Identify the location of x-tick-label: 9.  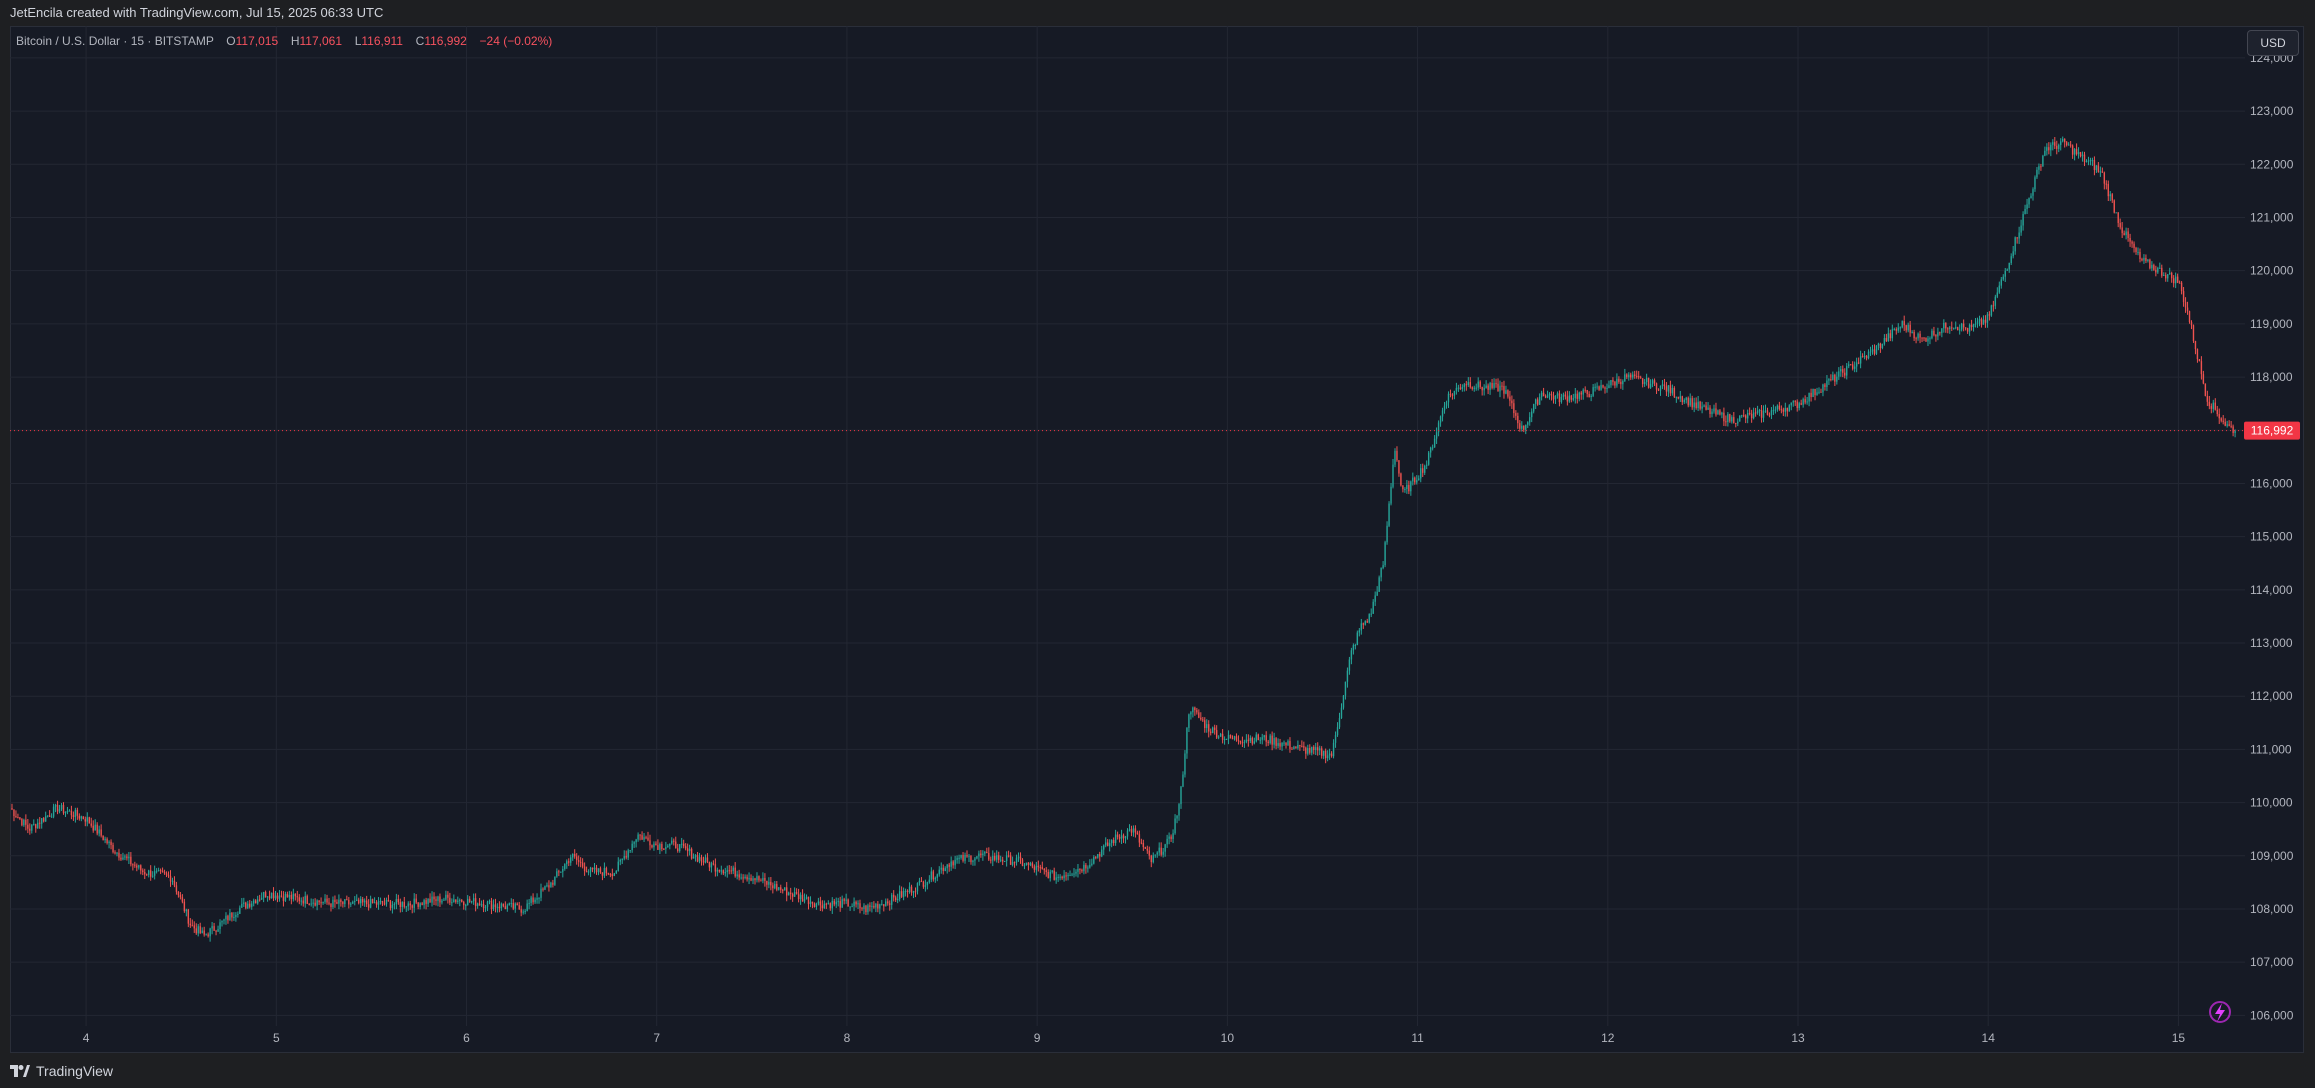
(1037, 1038).